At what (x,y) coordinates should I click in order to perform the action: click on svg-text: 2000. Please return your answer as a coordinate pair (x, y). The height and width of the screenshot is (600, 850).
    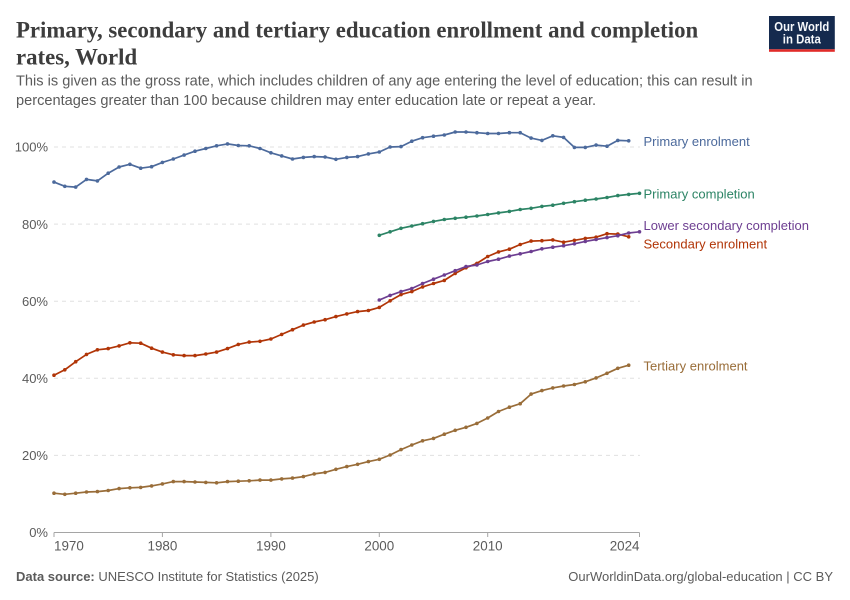
    Looking at the image, I should click on (379, 545).